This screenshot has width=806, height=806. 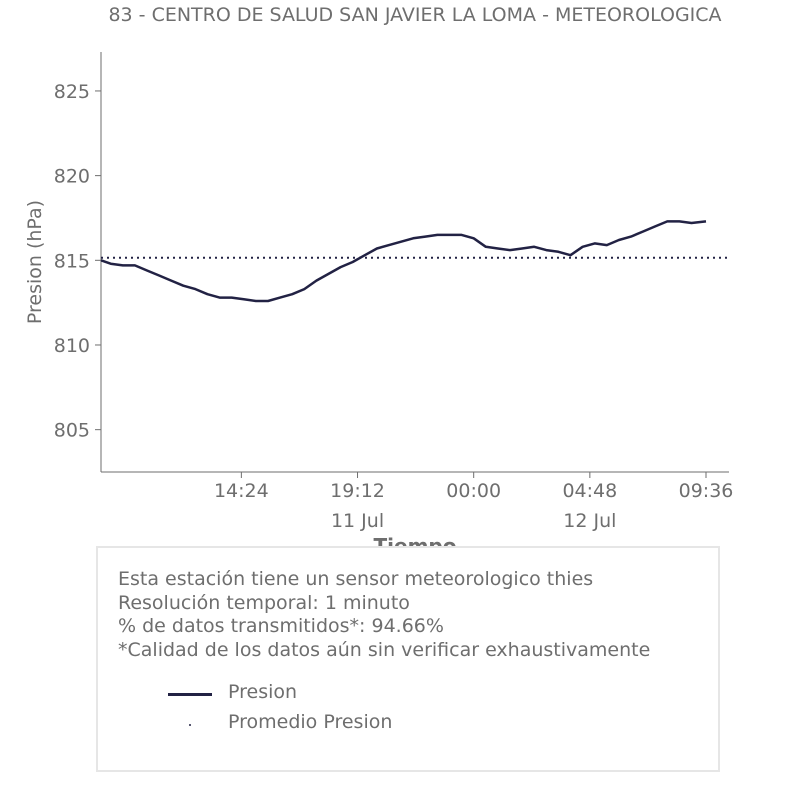 I want to click on y-tick-label: 815, so click(x=72, y=261).